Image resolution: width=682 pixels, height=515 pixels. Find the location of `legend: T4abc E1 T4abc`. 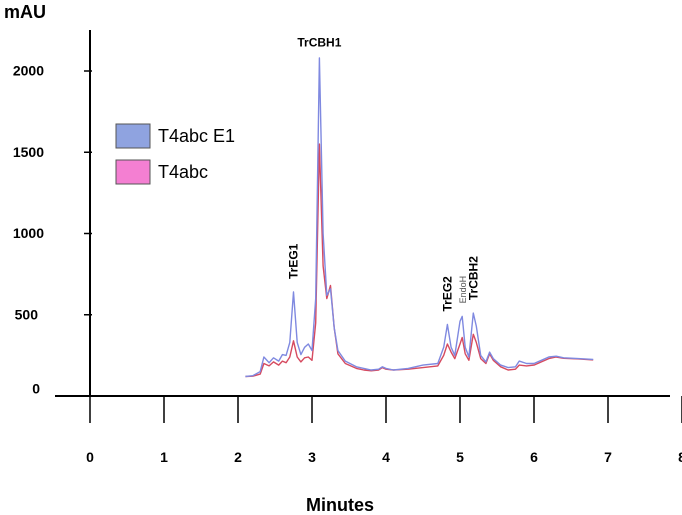

legend: T4abc E1 T4abc is located at coordinates (175, 154).